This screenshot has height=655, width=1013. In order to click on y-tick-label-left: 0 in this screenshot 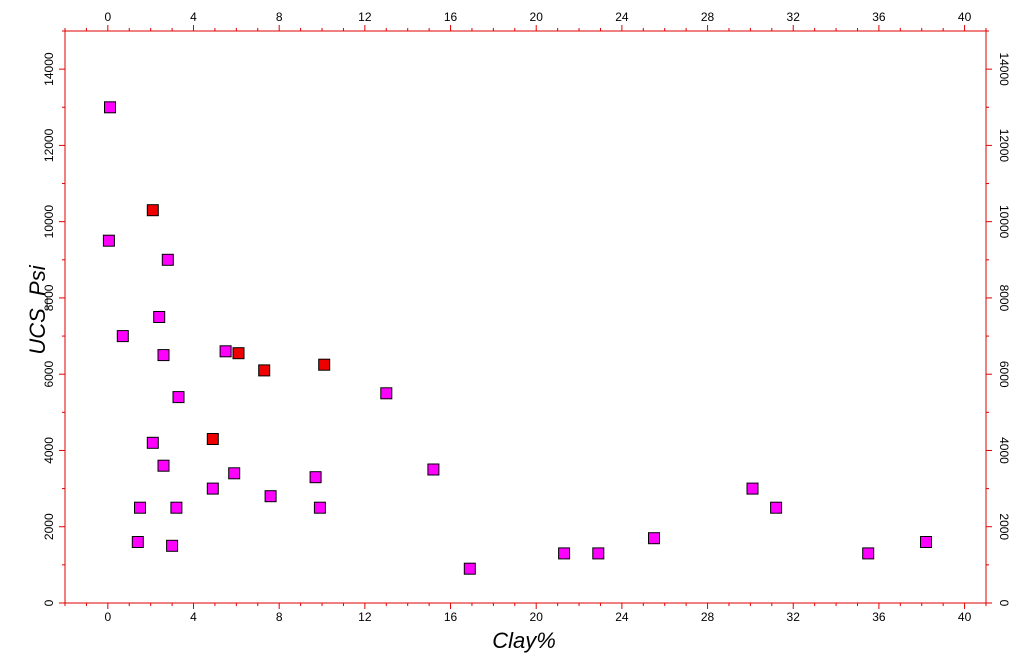, I will do `click(49, 602)`.